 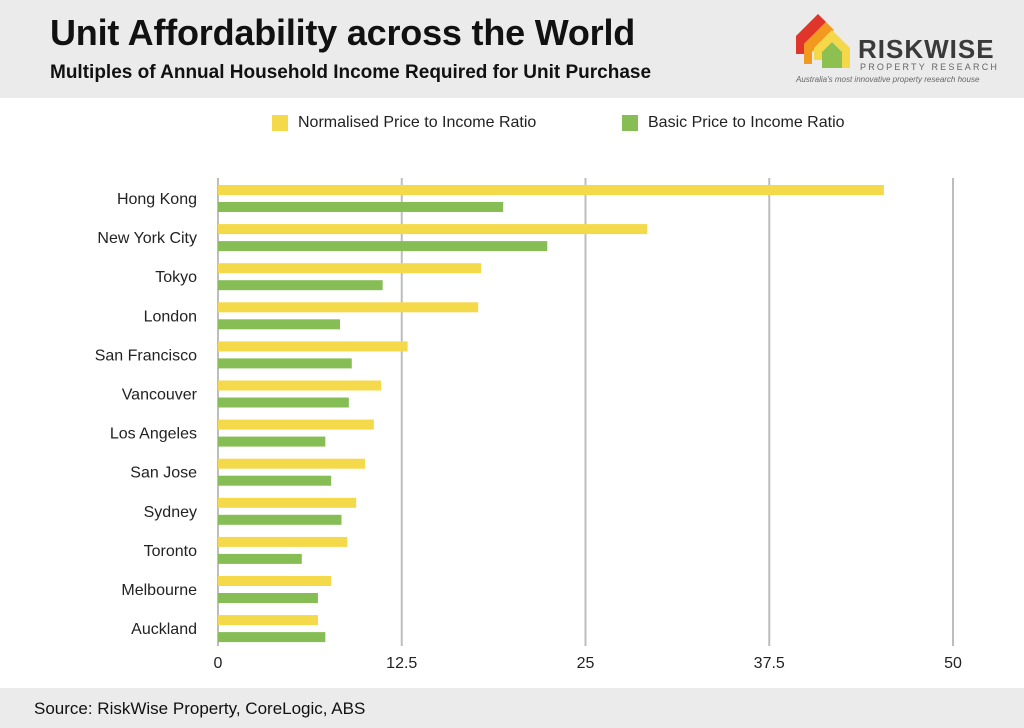 What do you see at coordinates (218, 663) in the screenshot?
I see `x-tick-label: 0` at bounding box center [218, 663].